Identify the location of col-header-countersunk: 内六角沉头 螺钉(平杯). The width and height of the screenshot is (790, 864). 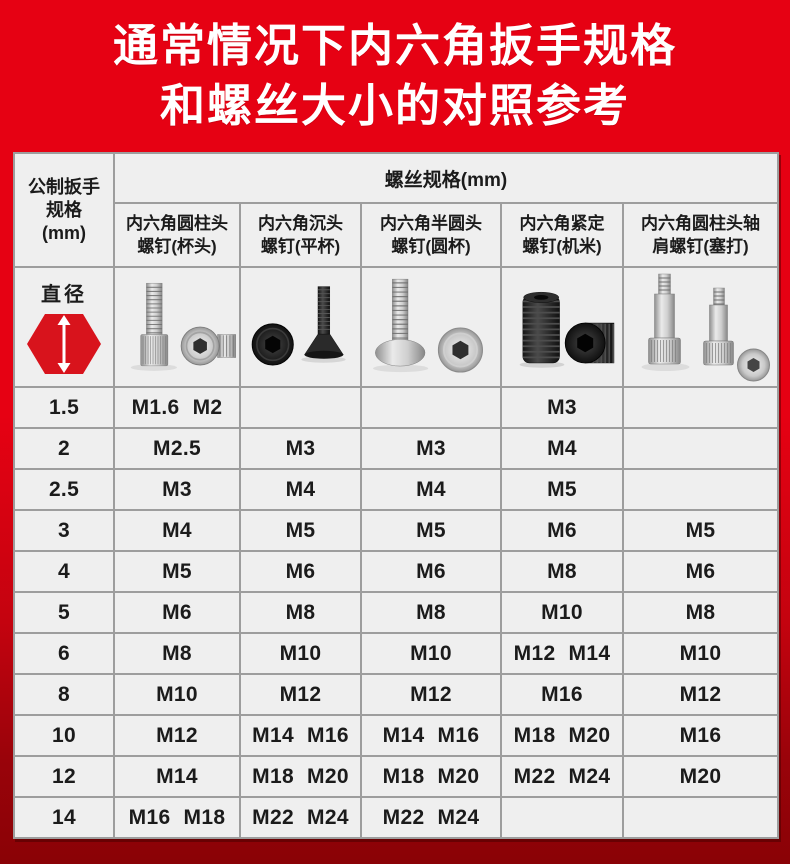
(300, 235).